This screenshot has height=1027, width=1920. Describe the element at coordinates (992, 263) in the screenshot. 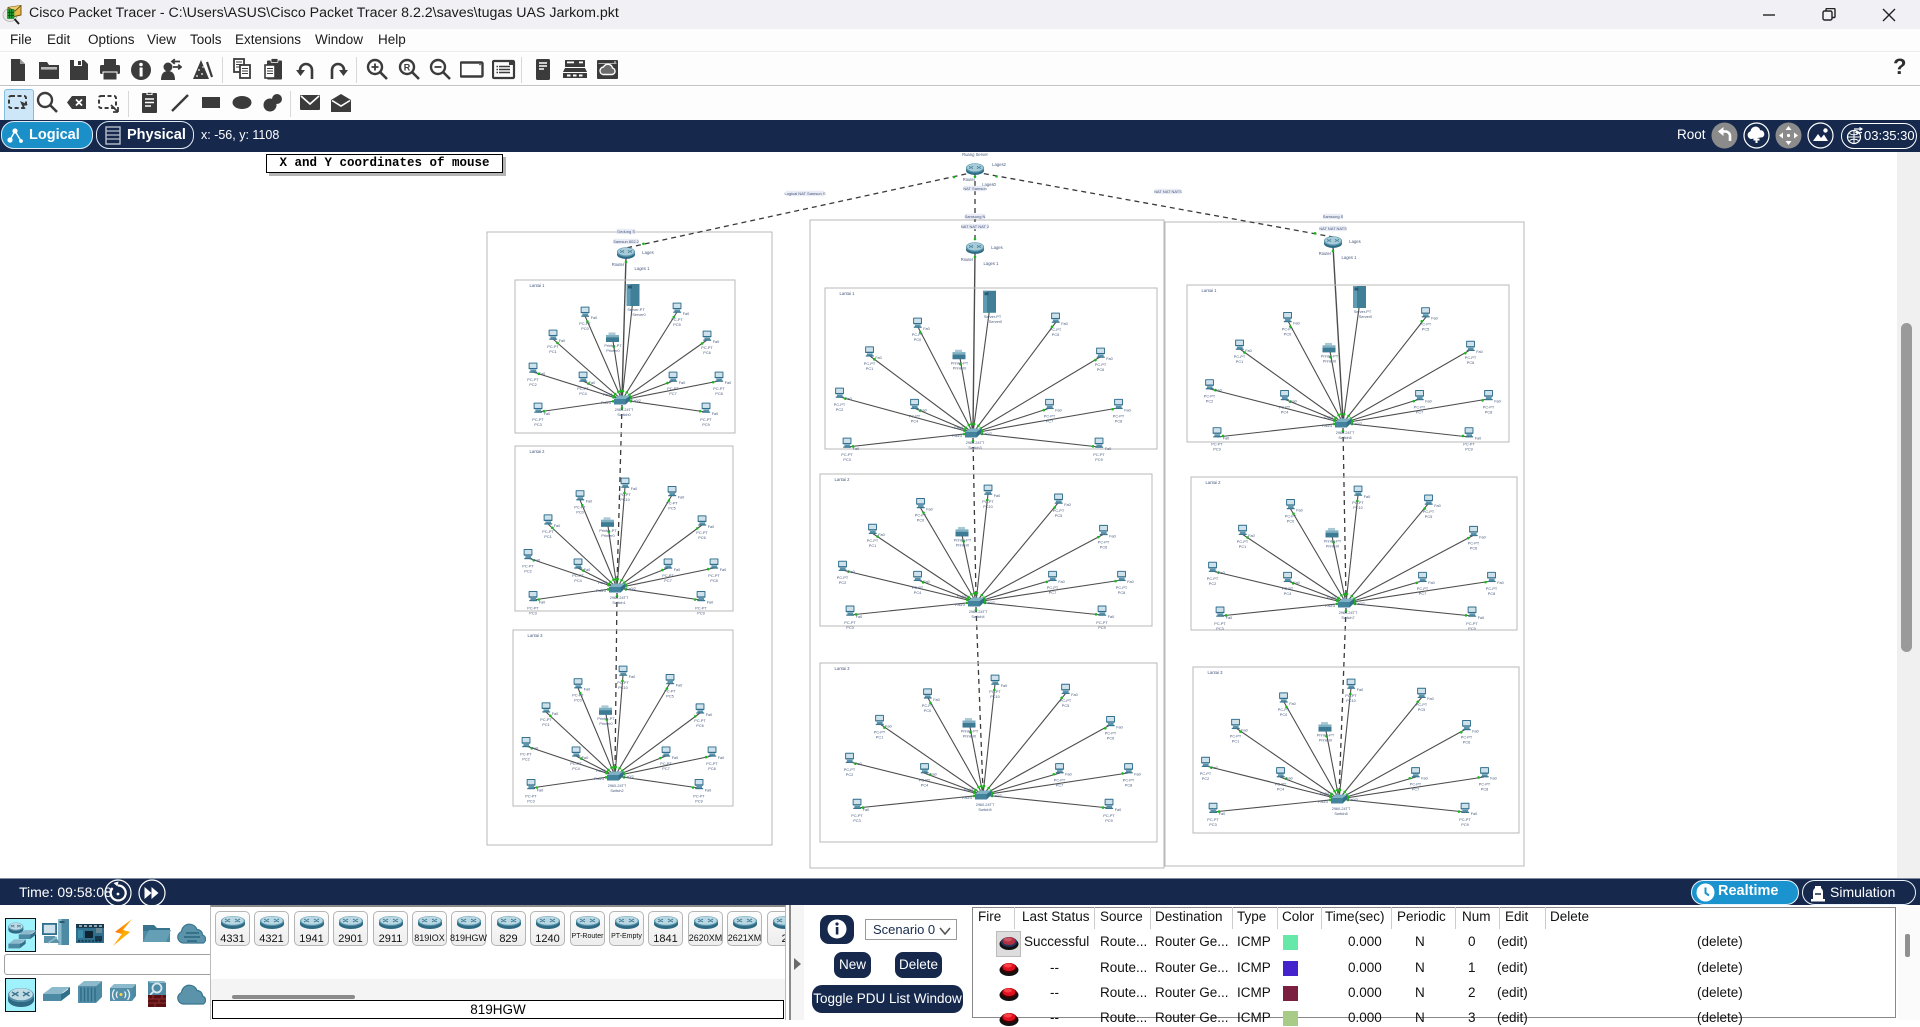

I see `svg-text: Lages 1` at that location.